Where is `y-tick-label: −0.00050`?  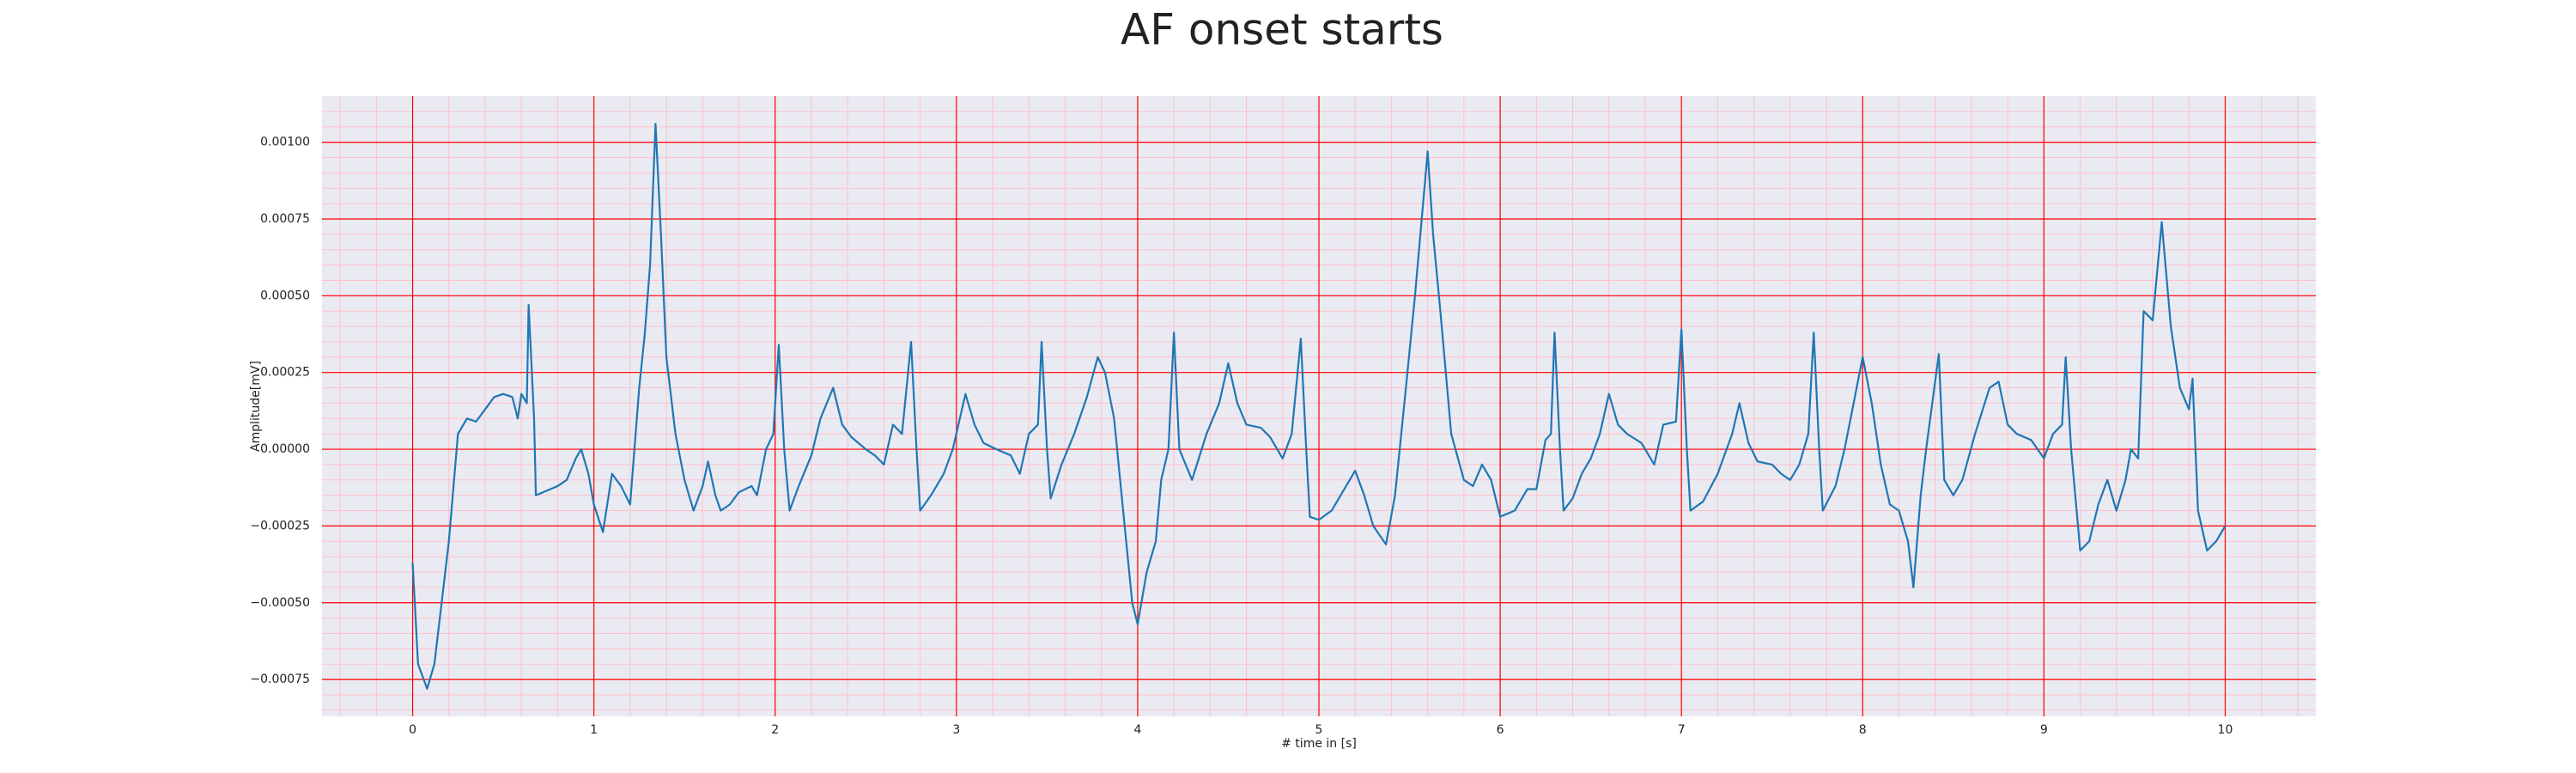
y-tick-label: −0.00050 is located at coordinates (280, 603).